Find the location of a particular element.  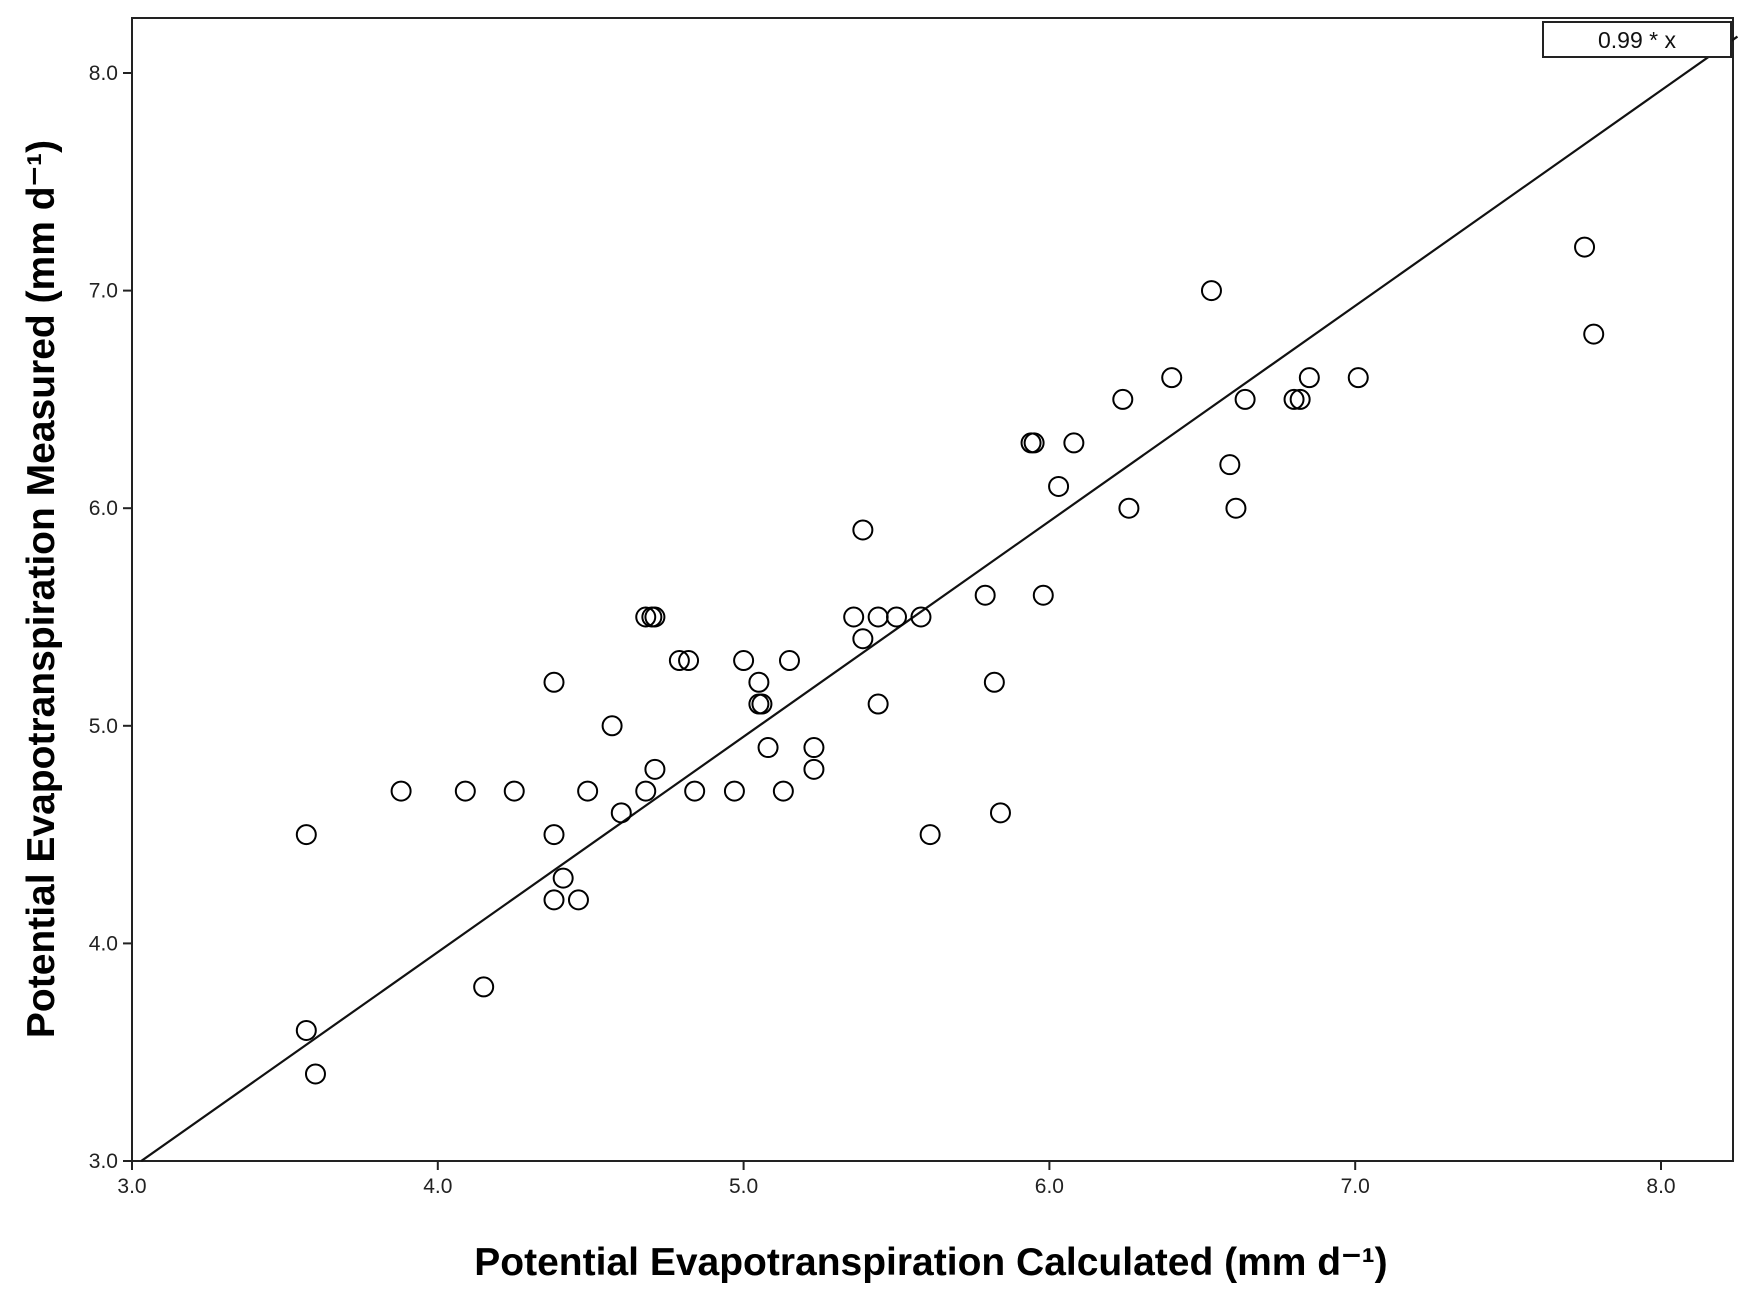

x-tick-label: 5.0 is located at coordinates (743, 1186).